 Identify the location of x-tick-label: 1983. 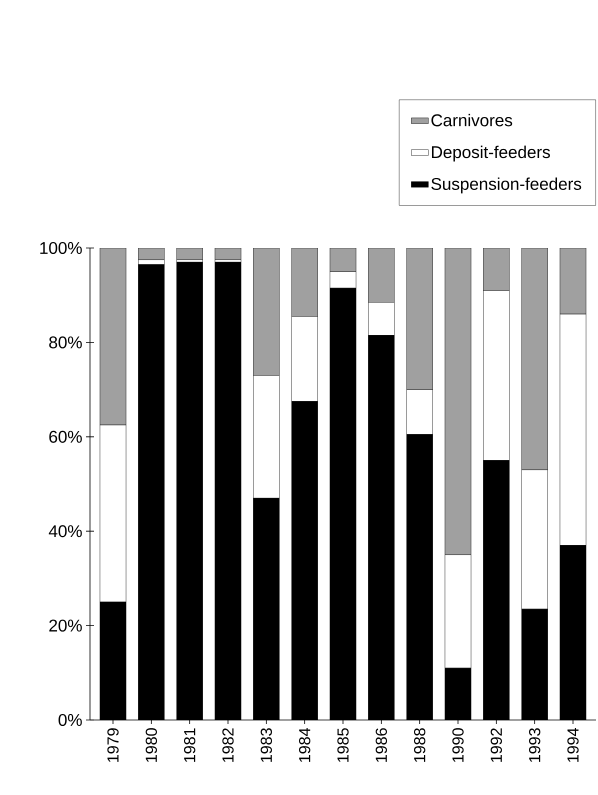
(266, 745).